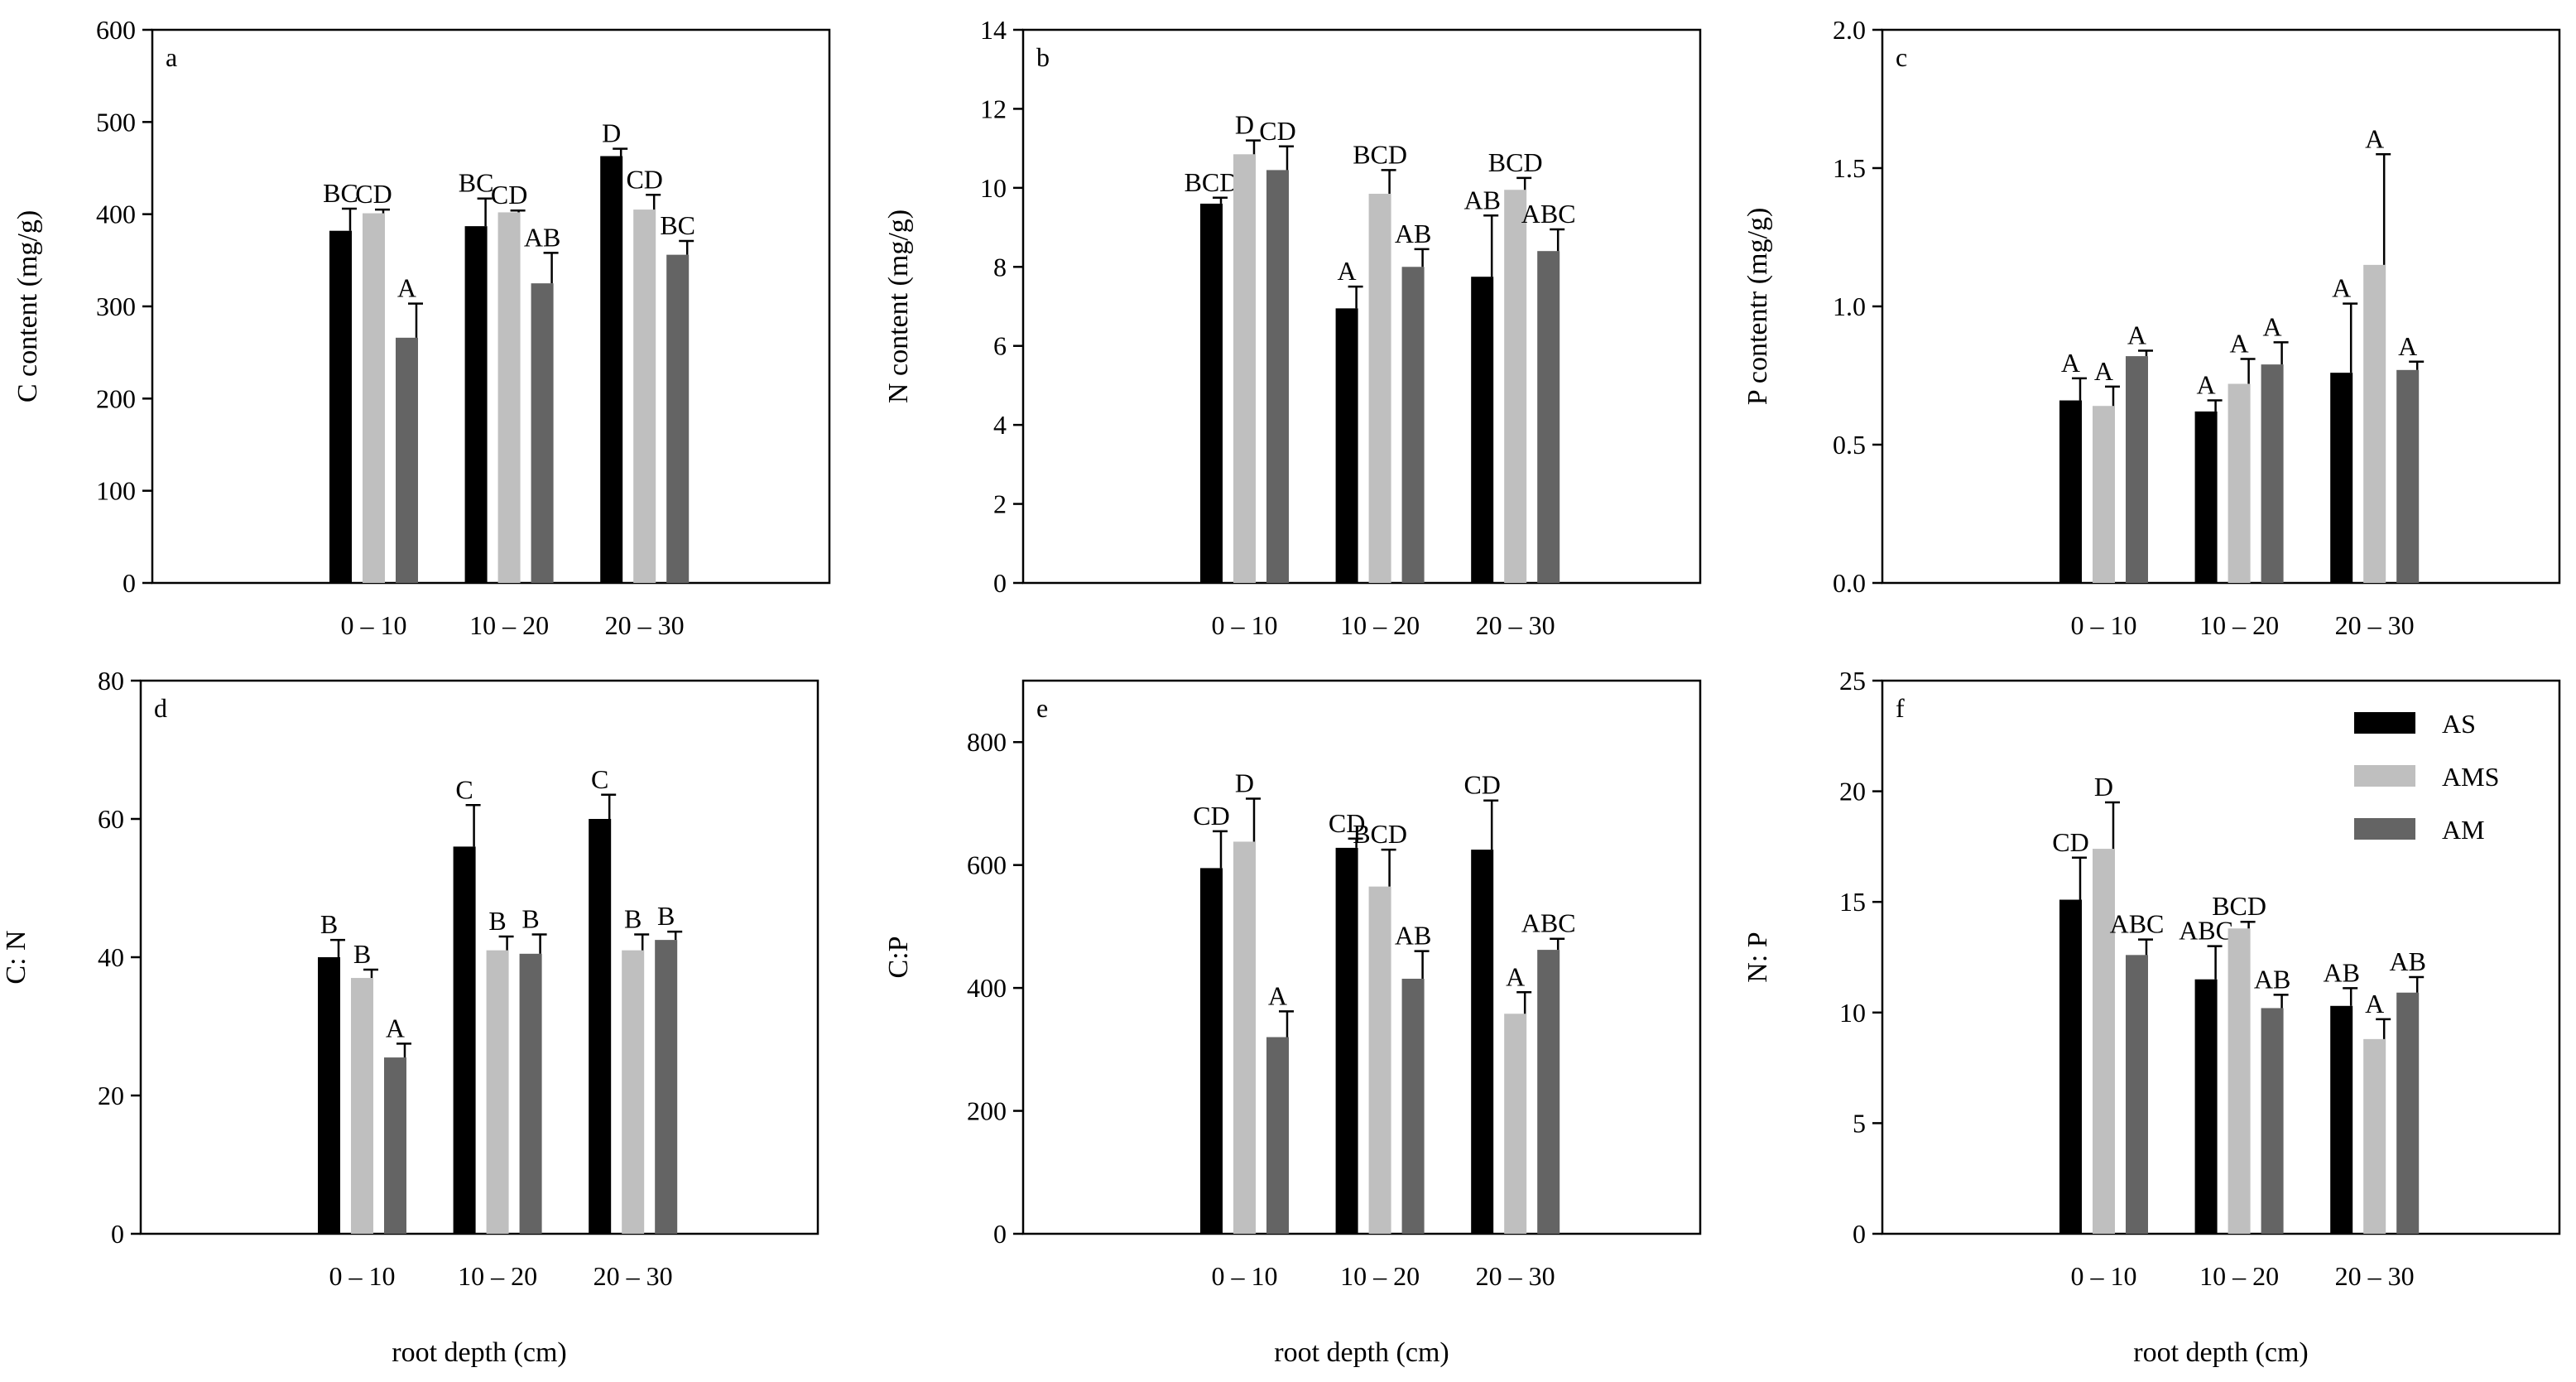 This screenshot has height=1382, width=2576. What do you see at coordinates (1852, 681) in the screenshot?
I see `y-tick-label: 25` at bounding box center [1852, 681].